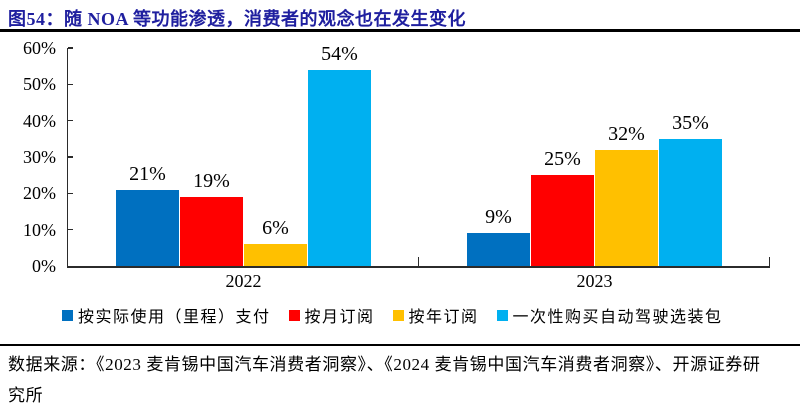 This screenshot has height=411, width=800. Describe the element at coordinates (237, 19) in the screenshot. I see `figure-title: 图54：随 NOA 等功能渗透，消费者的观念也在发生变化` at that location.